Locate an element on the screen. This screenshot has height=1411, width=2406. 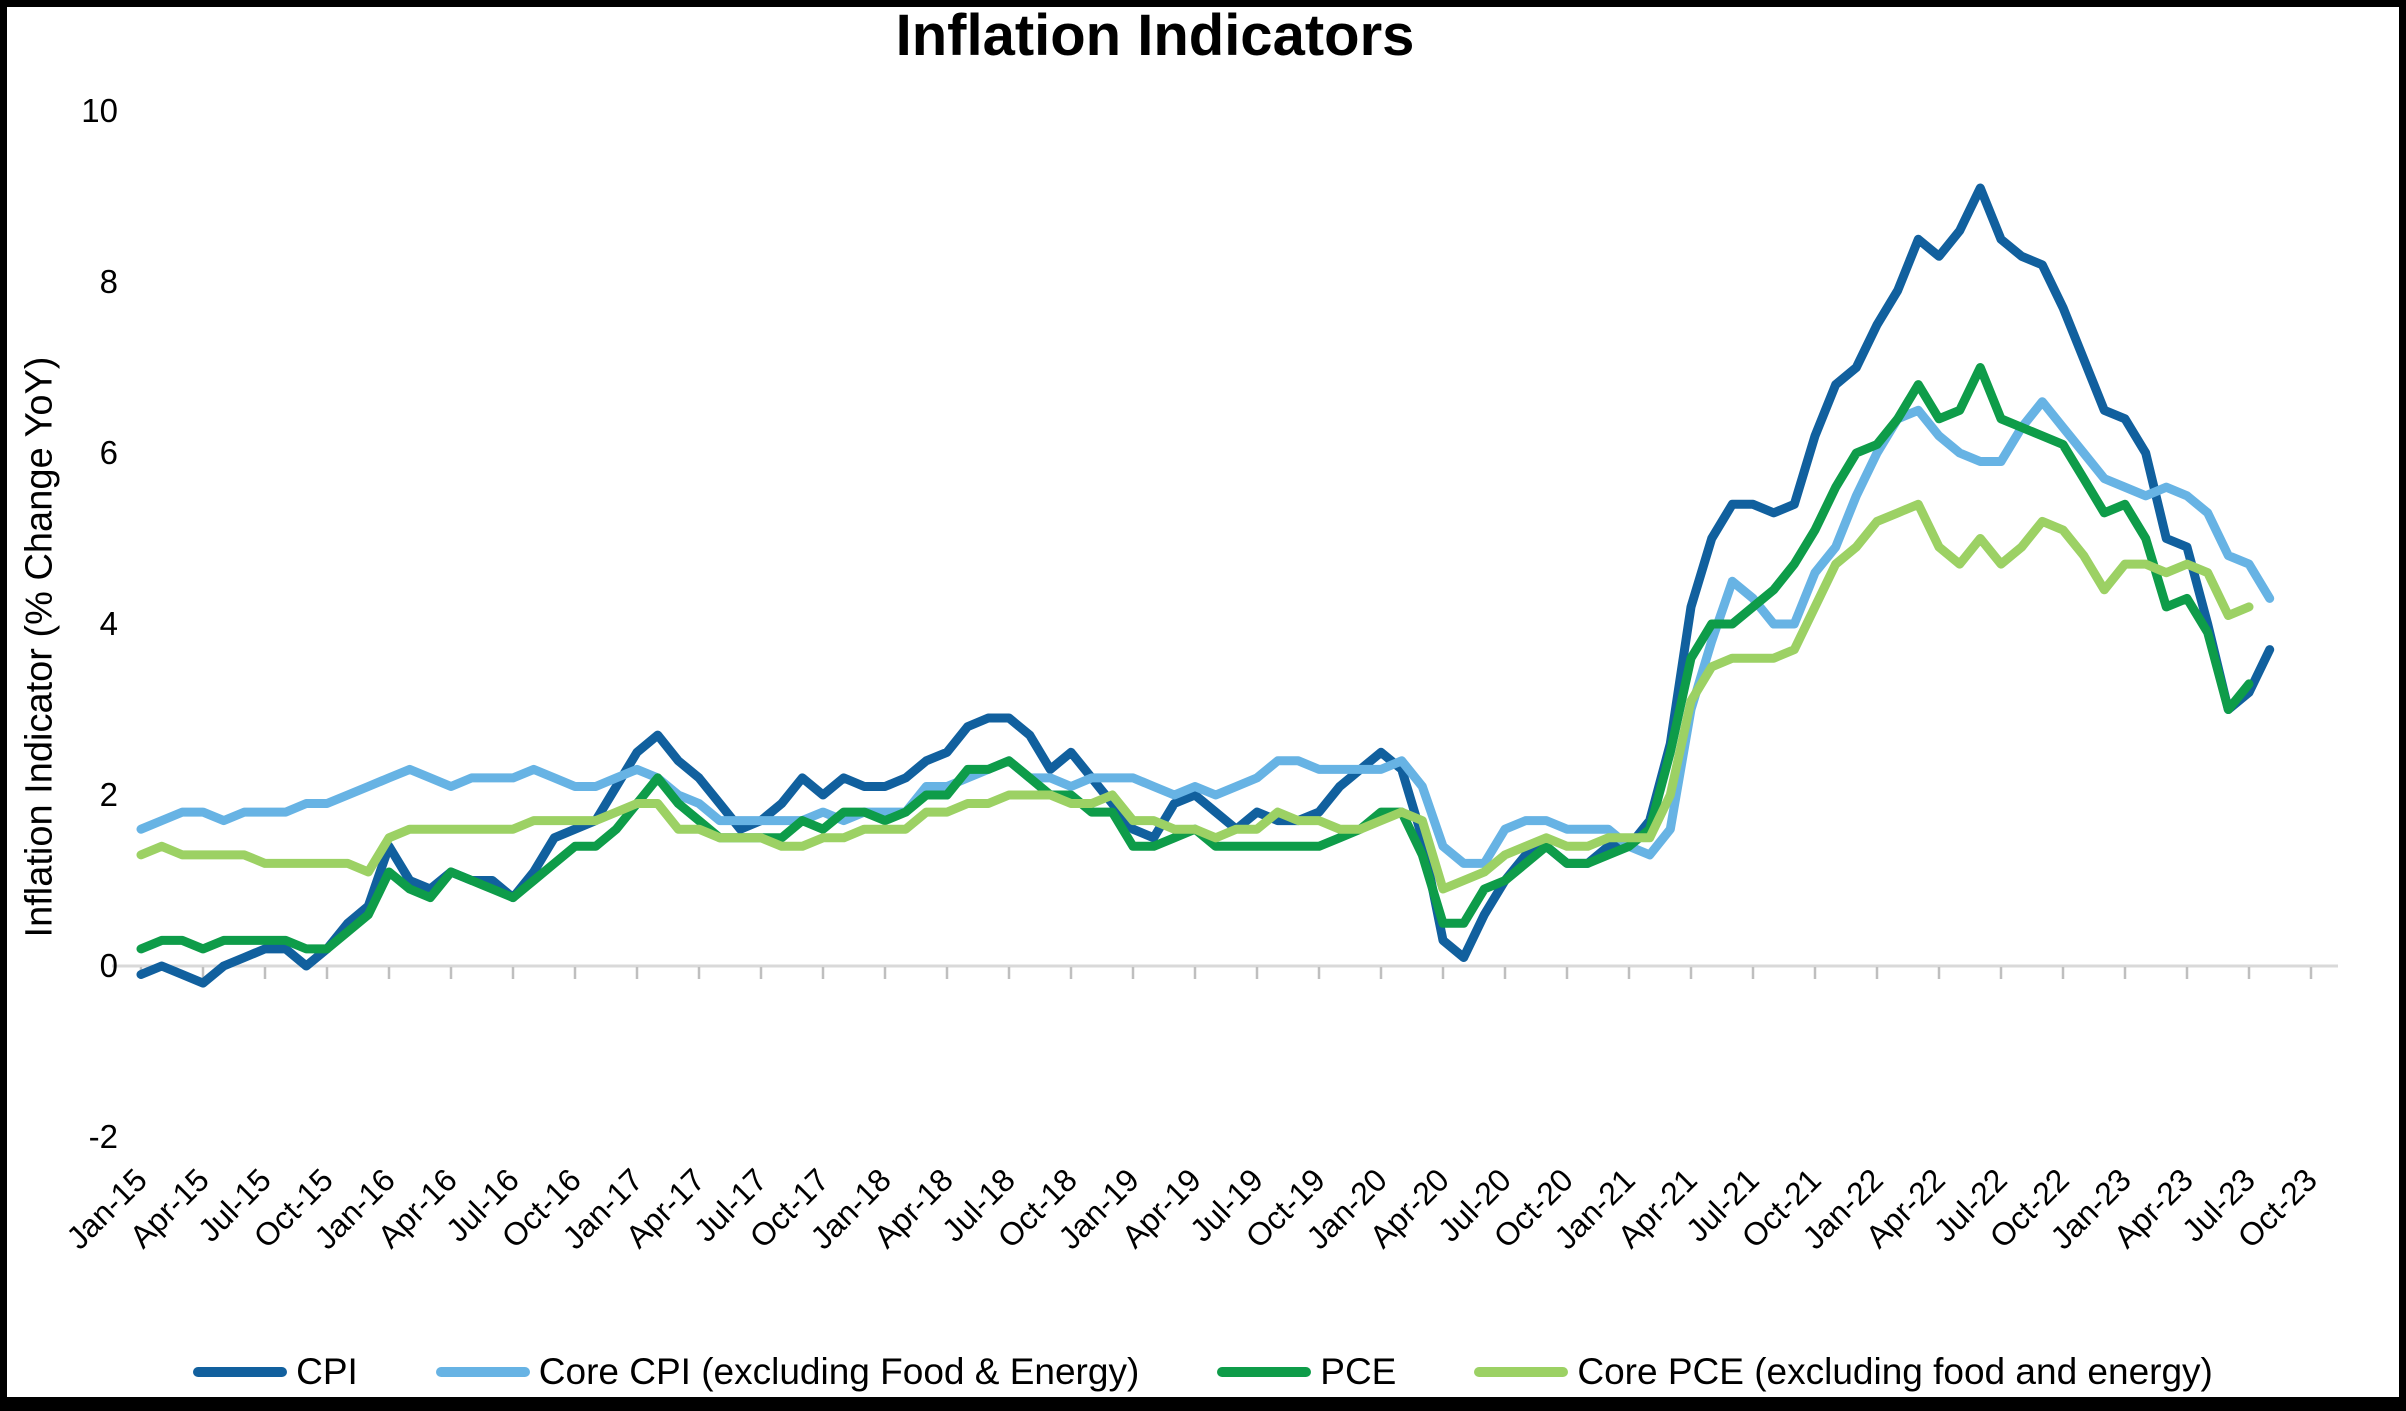
chart-title: Inflation Indicators is located at coordinates (1155, 35).